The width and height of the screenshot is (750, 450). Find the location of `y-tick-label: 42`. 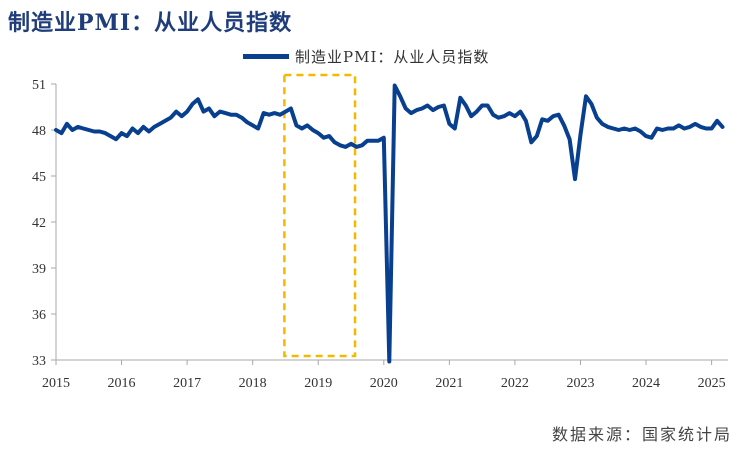

y-tick-label: 42 is located at coordinates (39, 223).